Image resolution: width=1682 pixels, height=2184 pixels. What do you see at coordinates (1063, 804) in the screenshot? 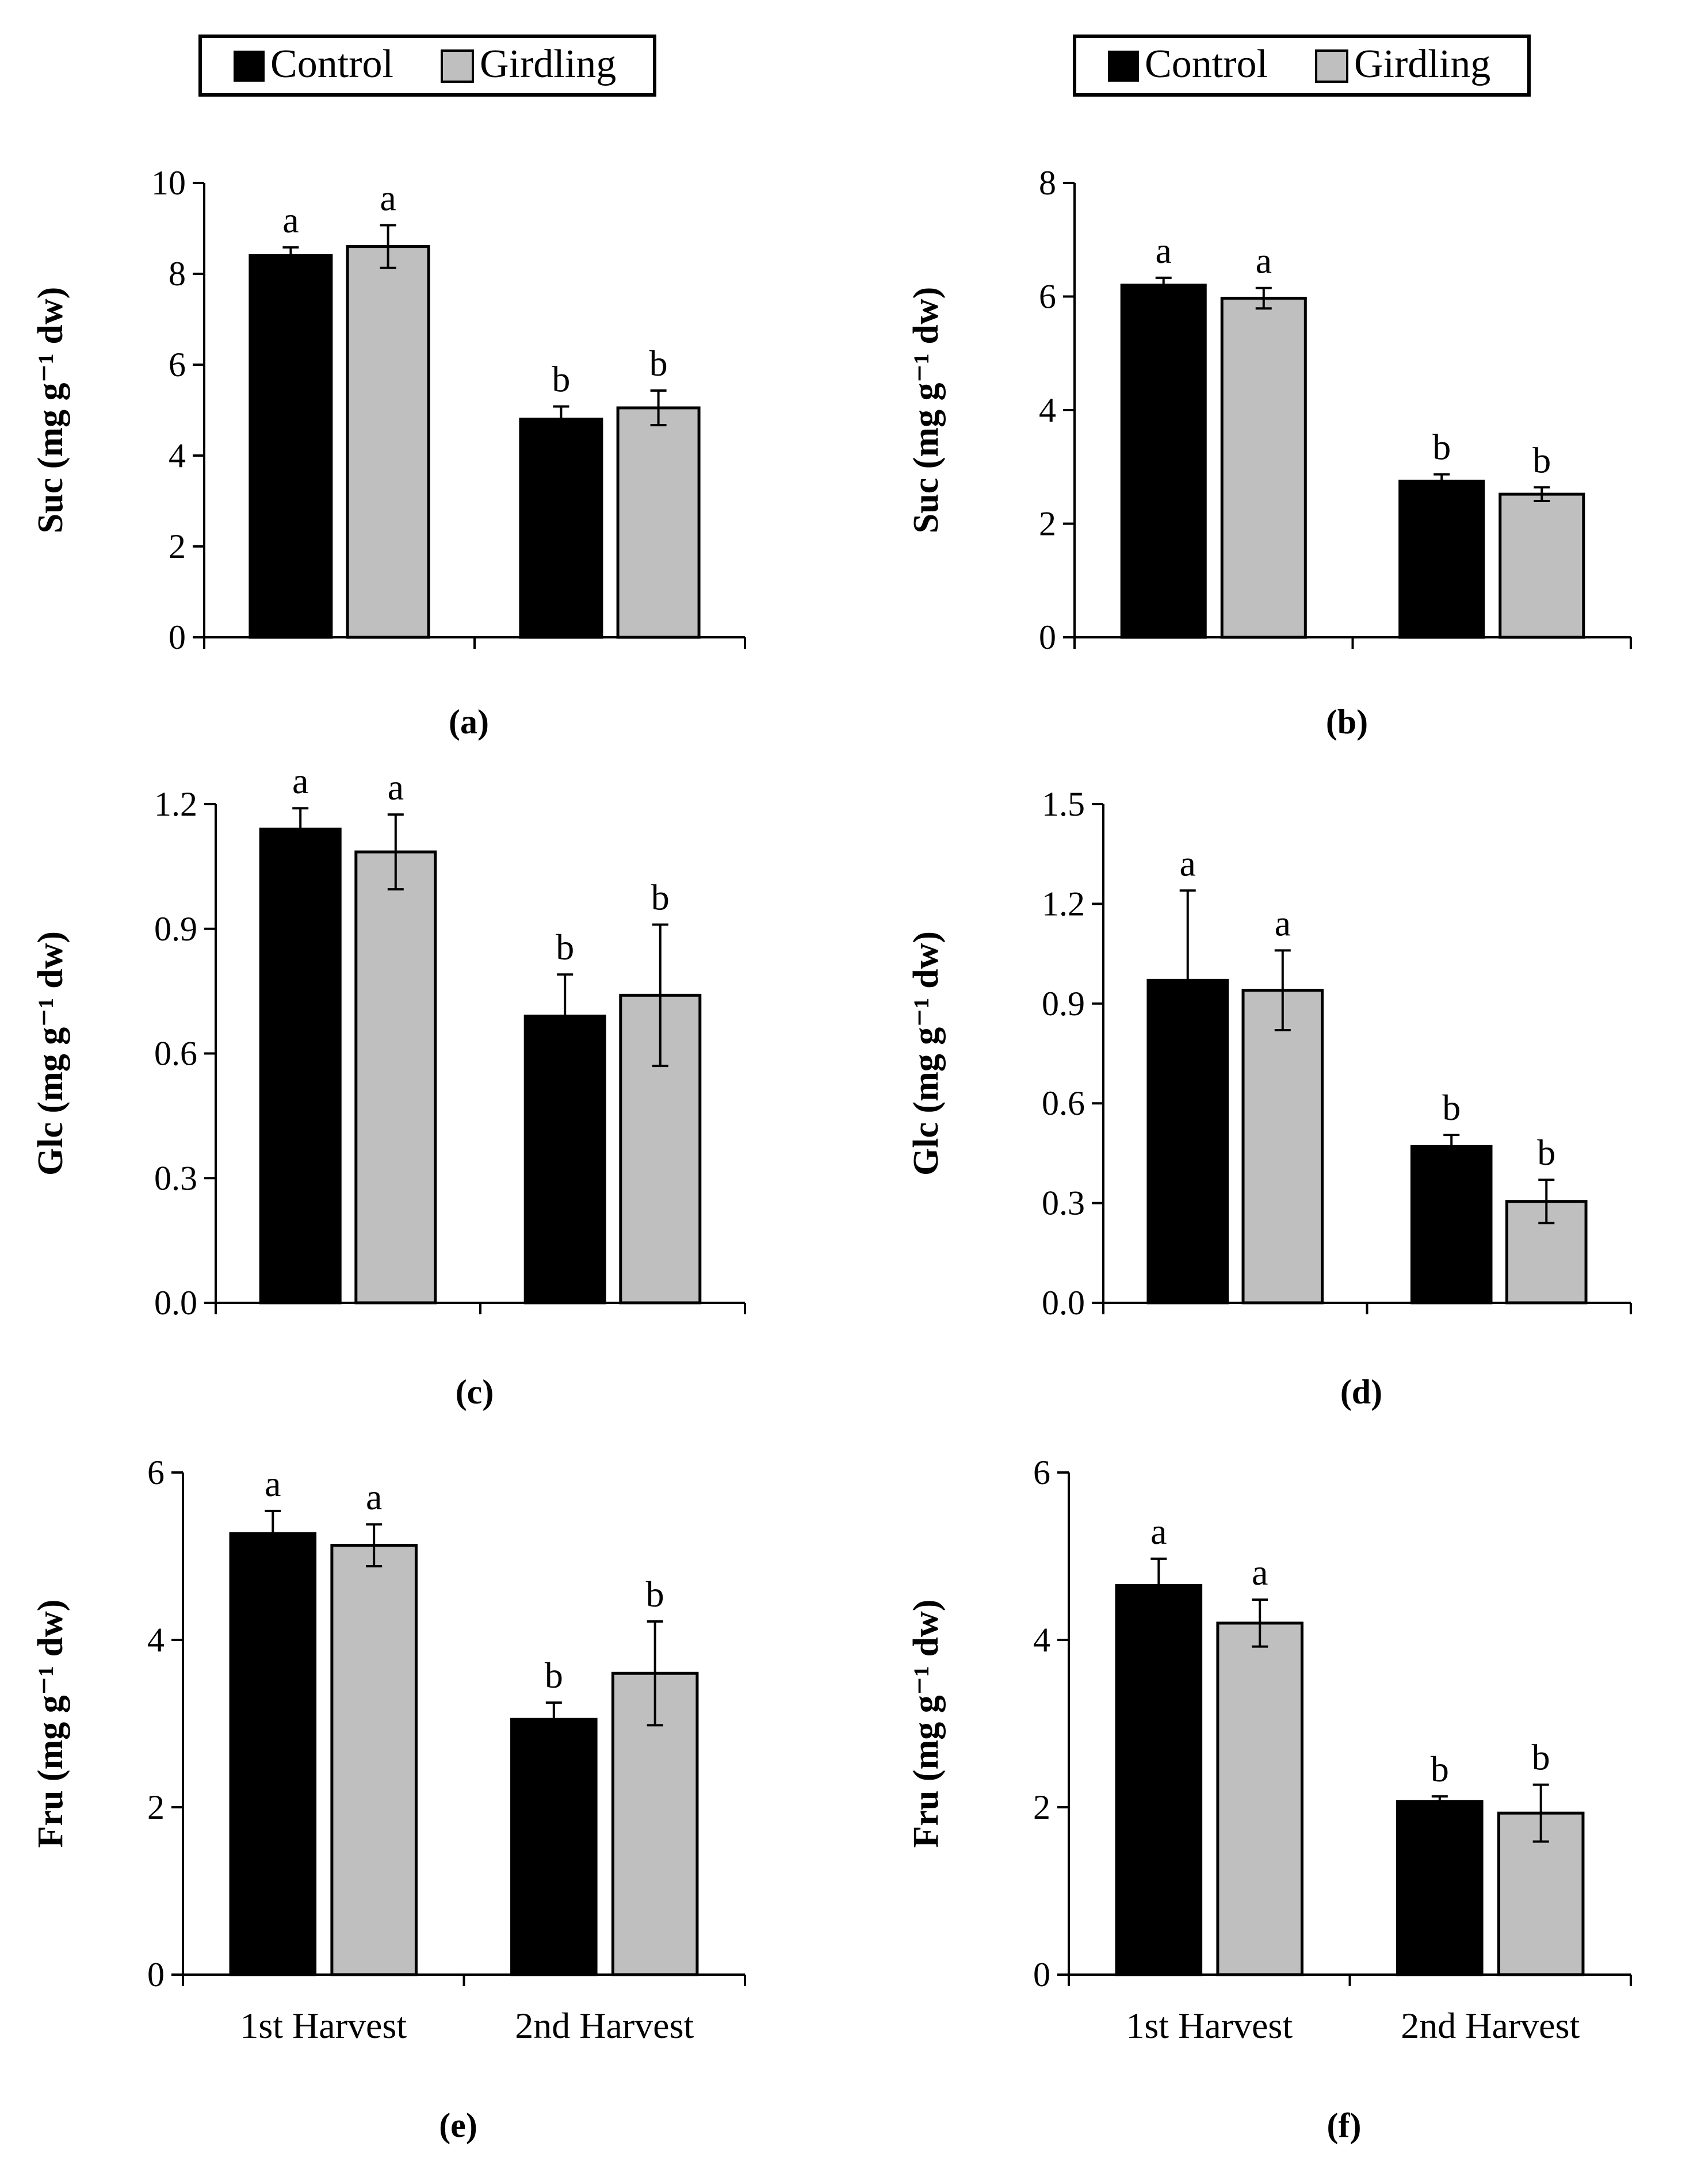
I see `y-tick-label: 1.5` at bounding box center [1063, 804].